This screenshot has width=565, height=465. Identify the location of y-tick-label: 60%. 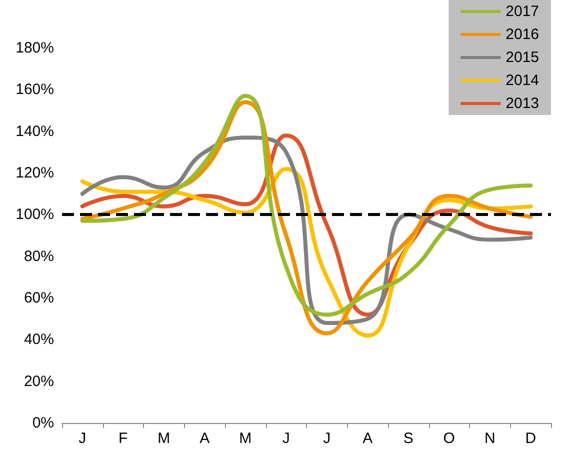
(39, 298).